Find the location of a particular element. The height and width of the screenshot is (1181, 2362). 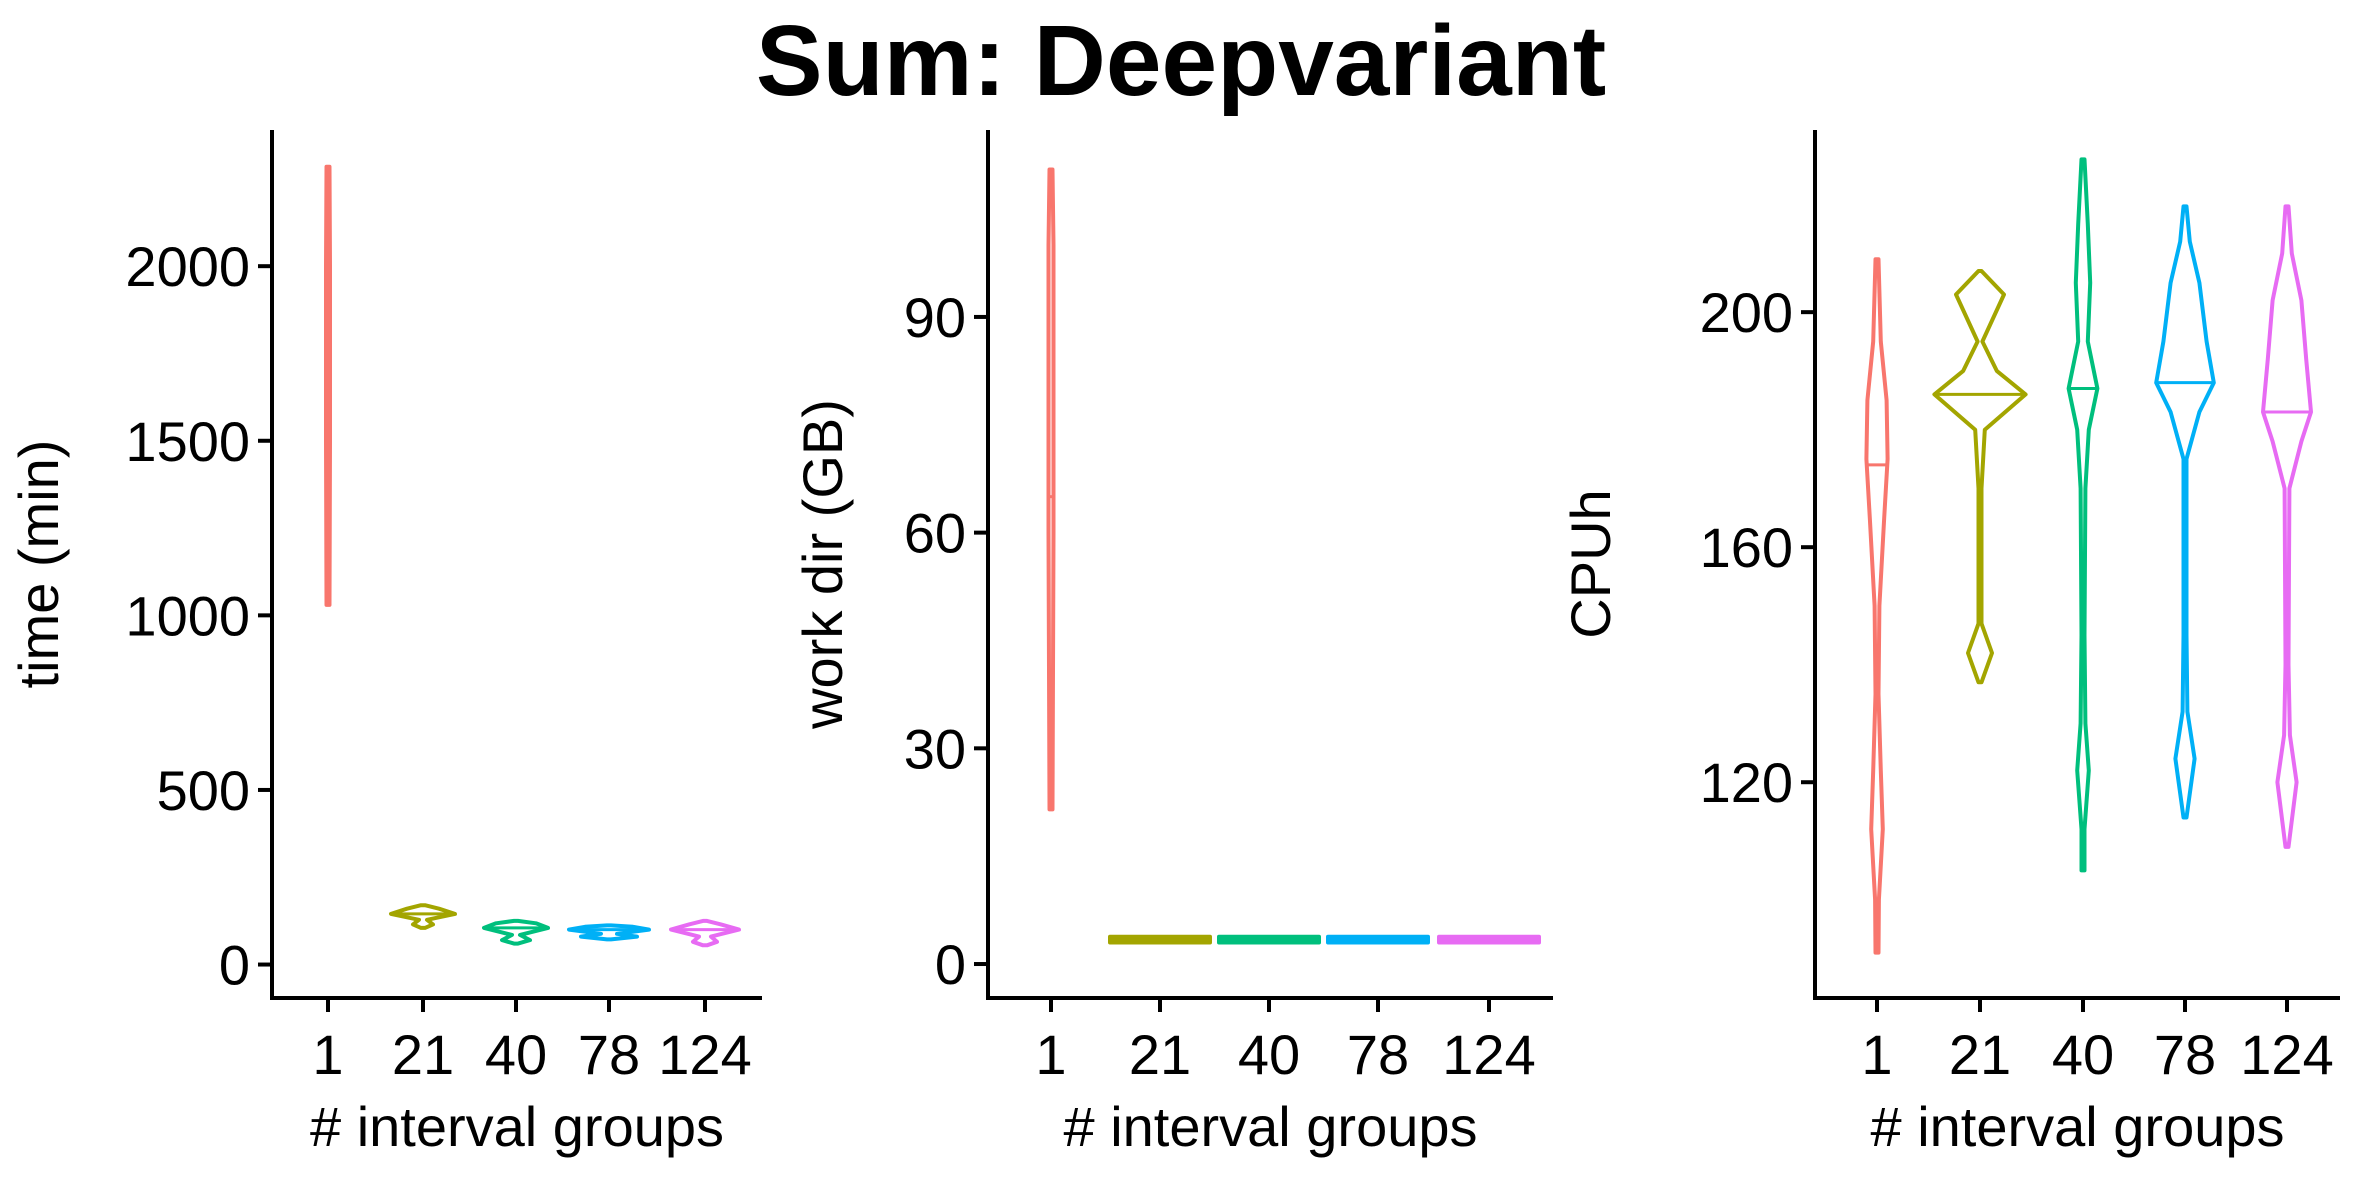

y-axis-title: work dir (GB) is located at coordinates (822, 564).